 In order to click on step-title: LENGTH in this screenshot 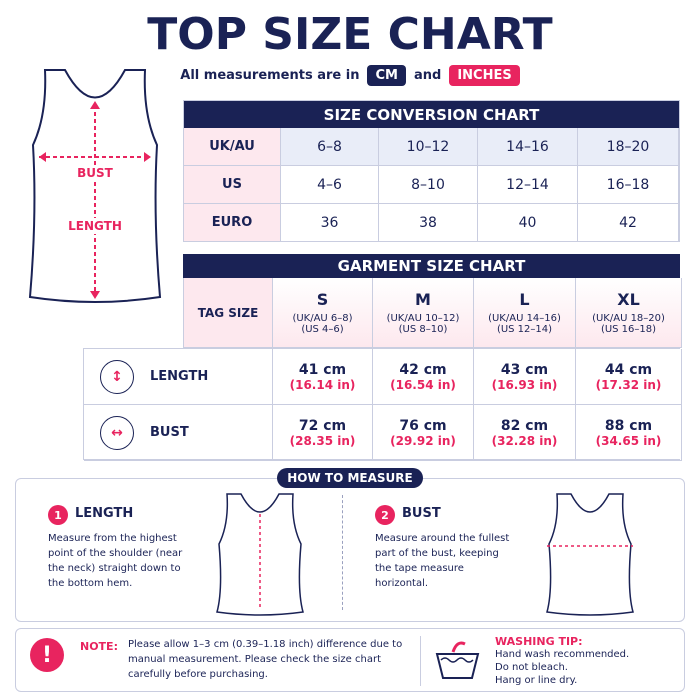, I will do `click(104, 513)`.